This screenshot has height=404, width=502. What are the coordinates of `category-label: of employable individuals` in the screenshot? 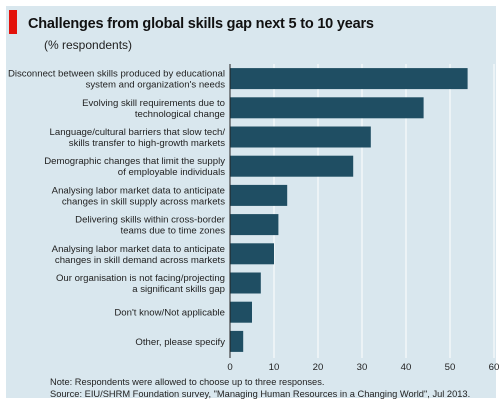 It's located at (171, 172).